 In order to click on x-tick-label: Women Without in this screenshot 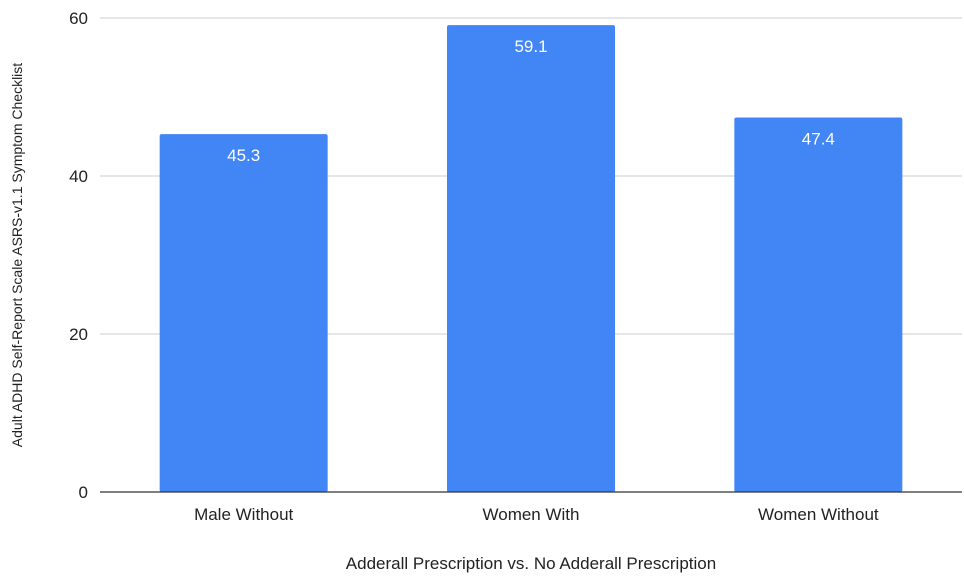, I will do `click(818, 514)`.